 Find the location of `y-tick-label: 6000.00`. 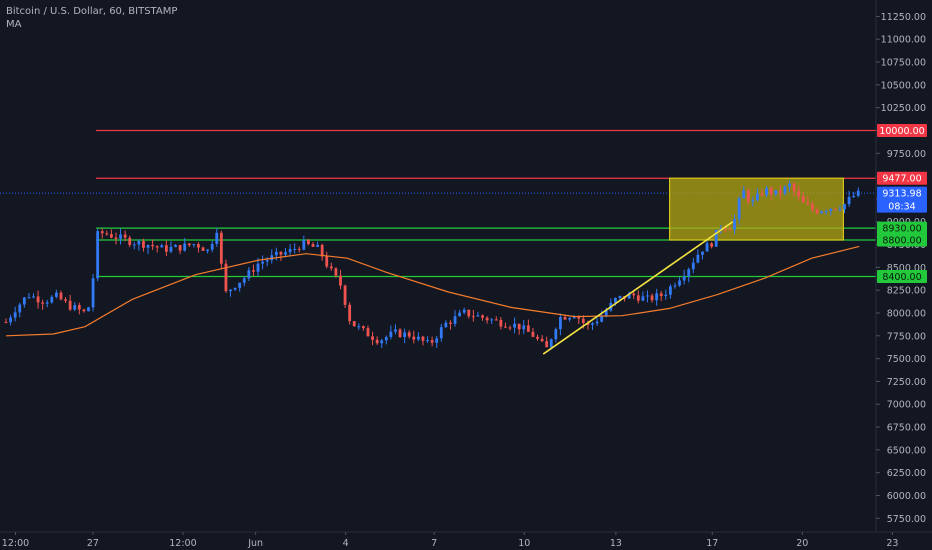

y-tick-label: 6000.00 is located at coordinates (906, 496).